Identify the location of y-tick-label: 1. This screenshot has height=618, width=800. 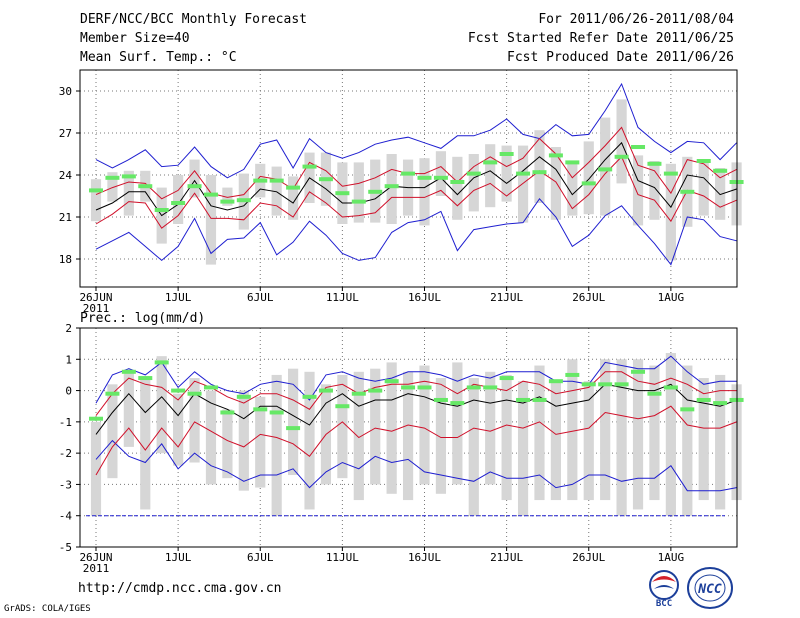
(68, 359).